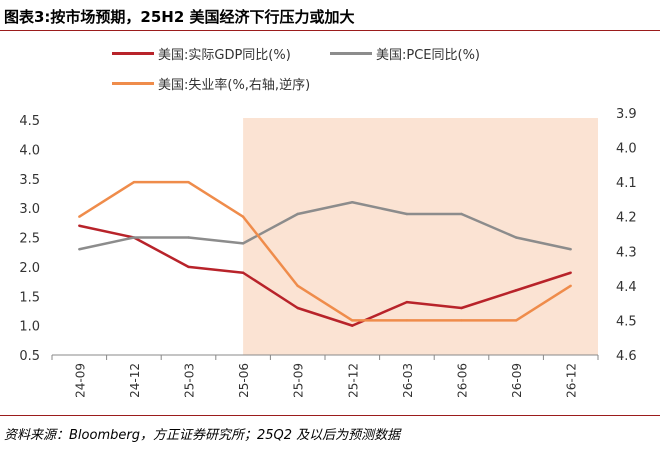  I want to click on y-left-tick-label: 1.0, so click(29, 327).